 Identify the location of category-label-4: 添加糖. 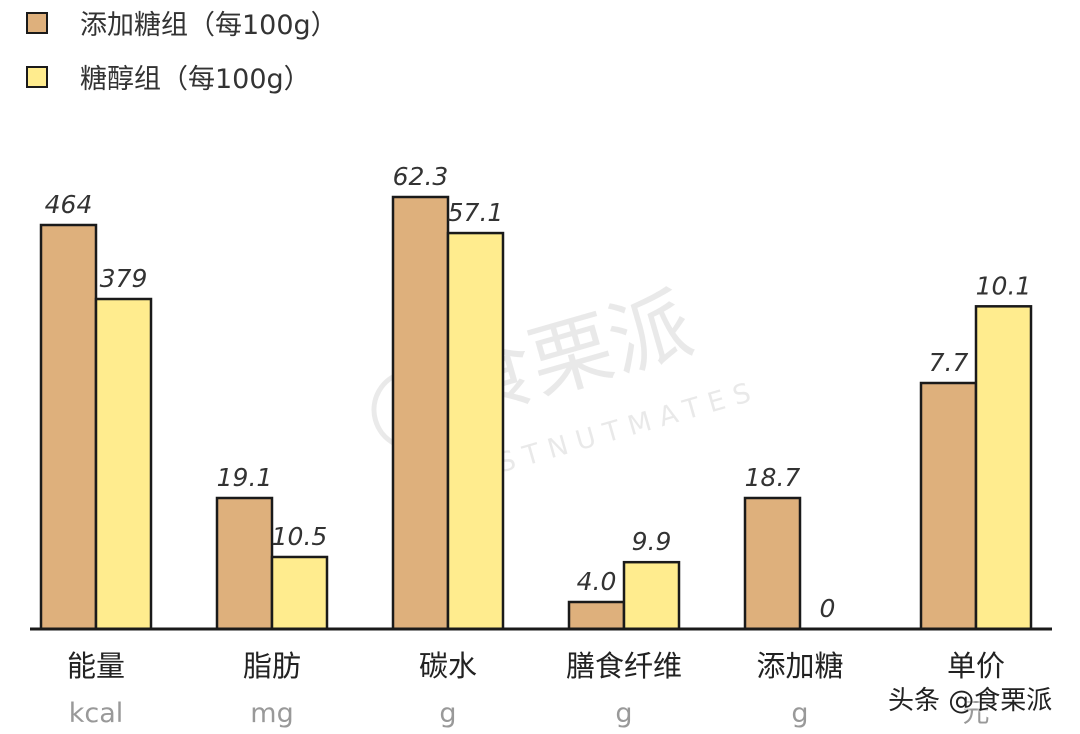
(799, 666).